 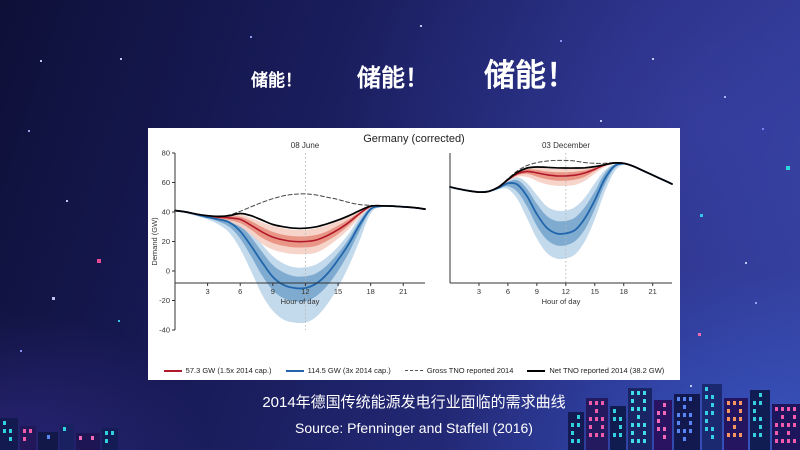 I want to click on caption-chinese: 2014年德国传统能源发电行业面临的需求曲线, so click(x=414, y=402).